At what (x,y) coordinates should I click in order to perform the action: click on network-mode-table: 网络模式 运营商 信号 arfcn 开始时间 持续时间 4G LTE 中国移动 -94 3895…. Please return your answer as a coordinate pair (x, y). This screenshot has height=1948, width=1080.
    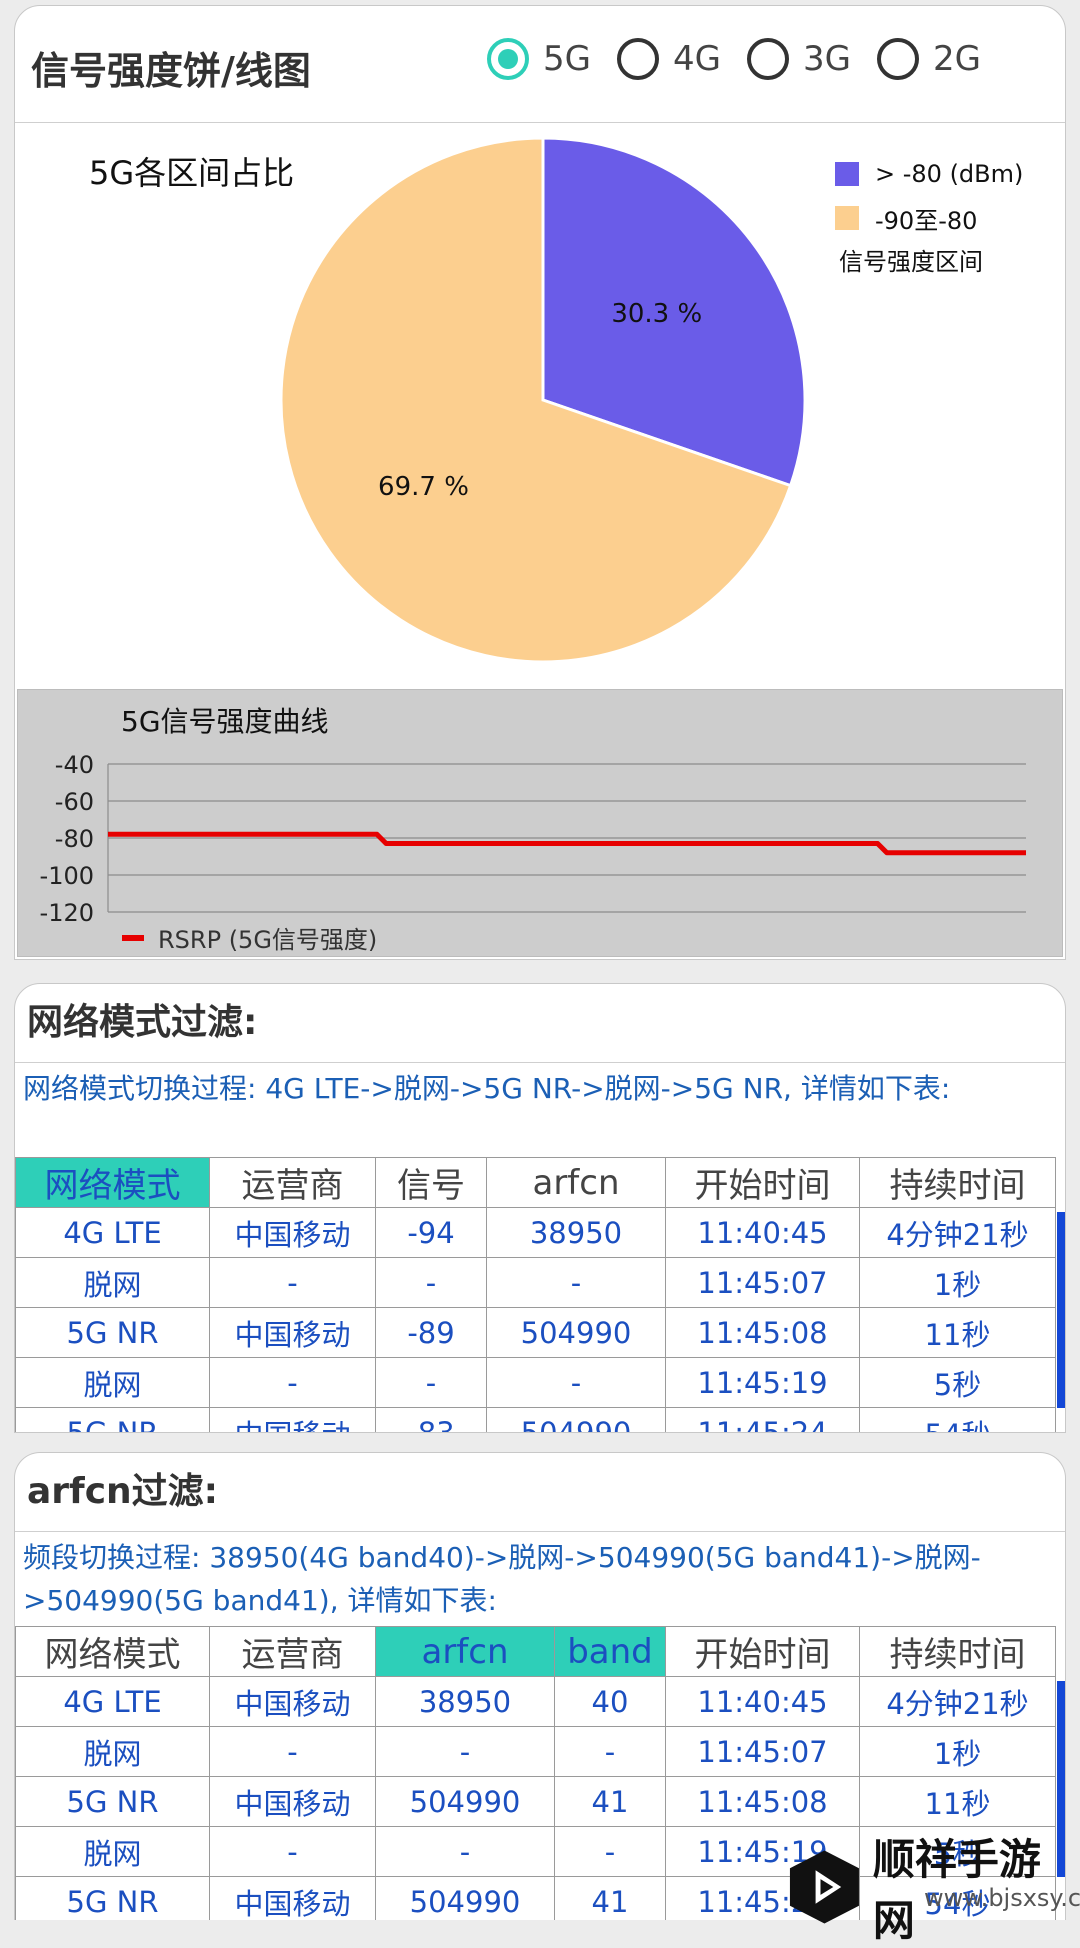
    Looking at the image, I should click on (535, 1294).